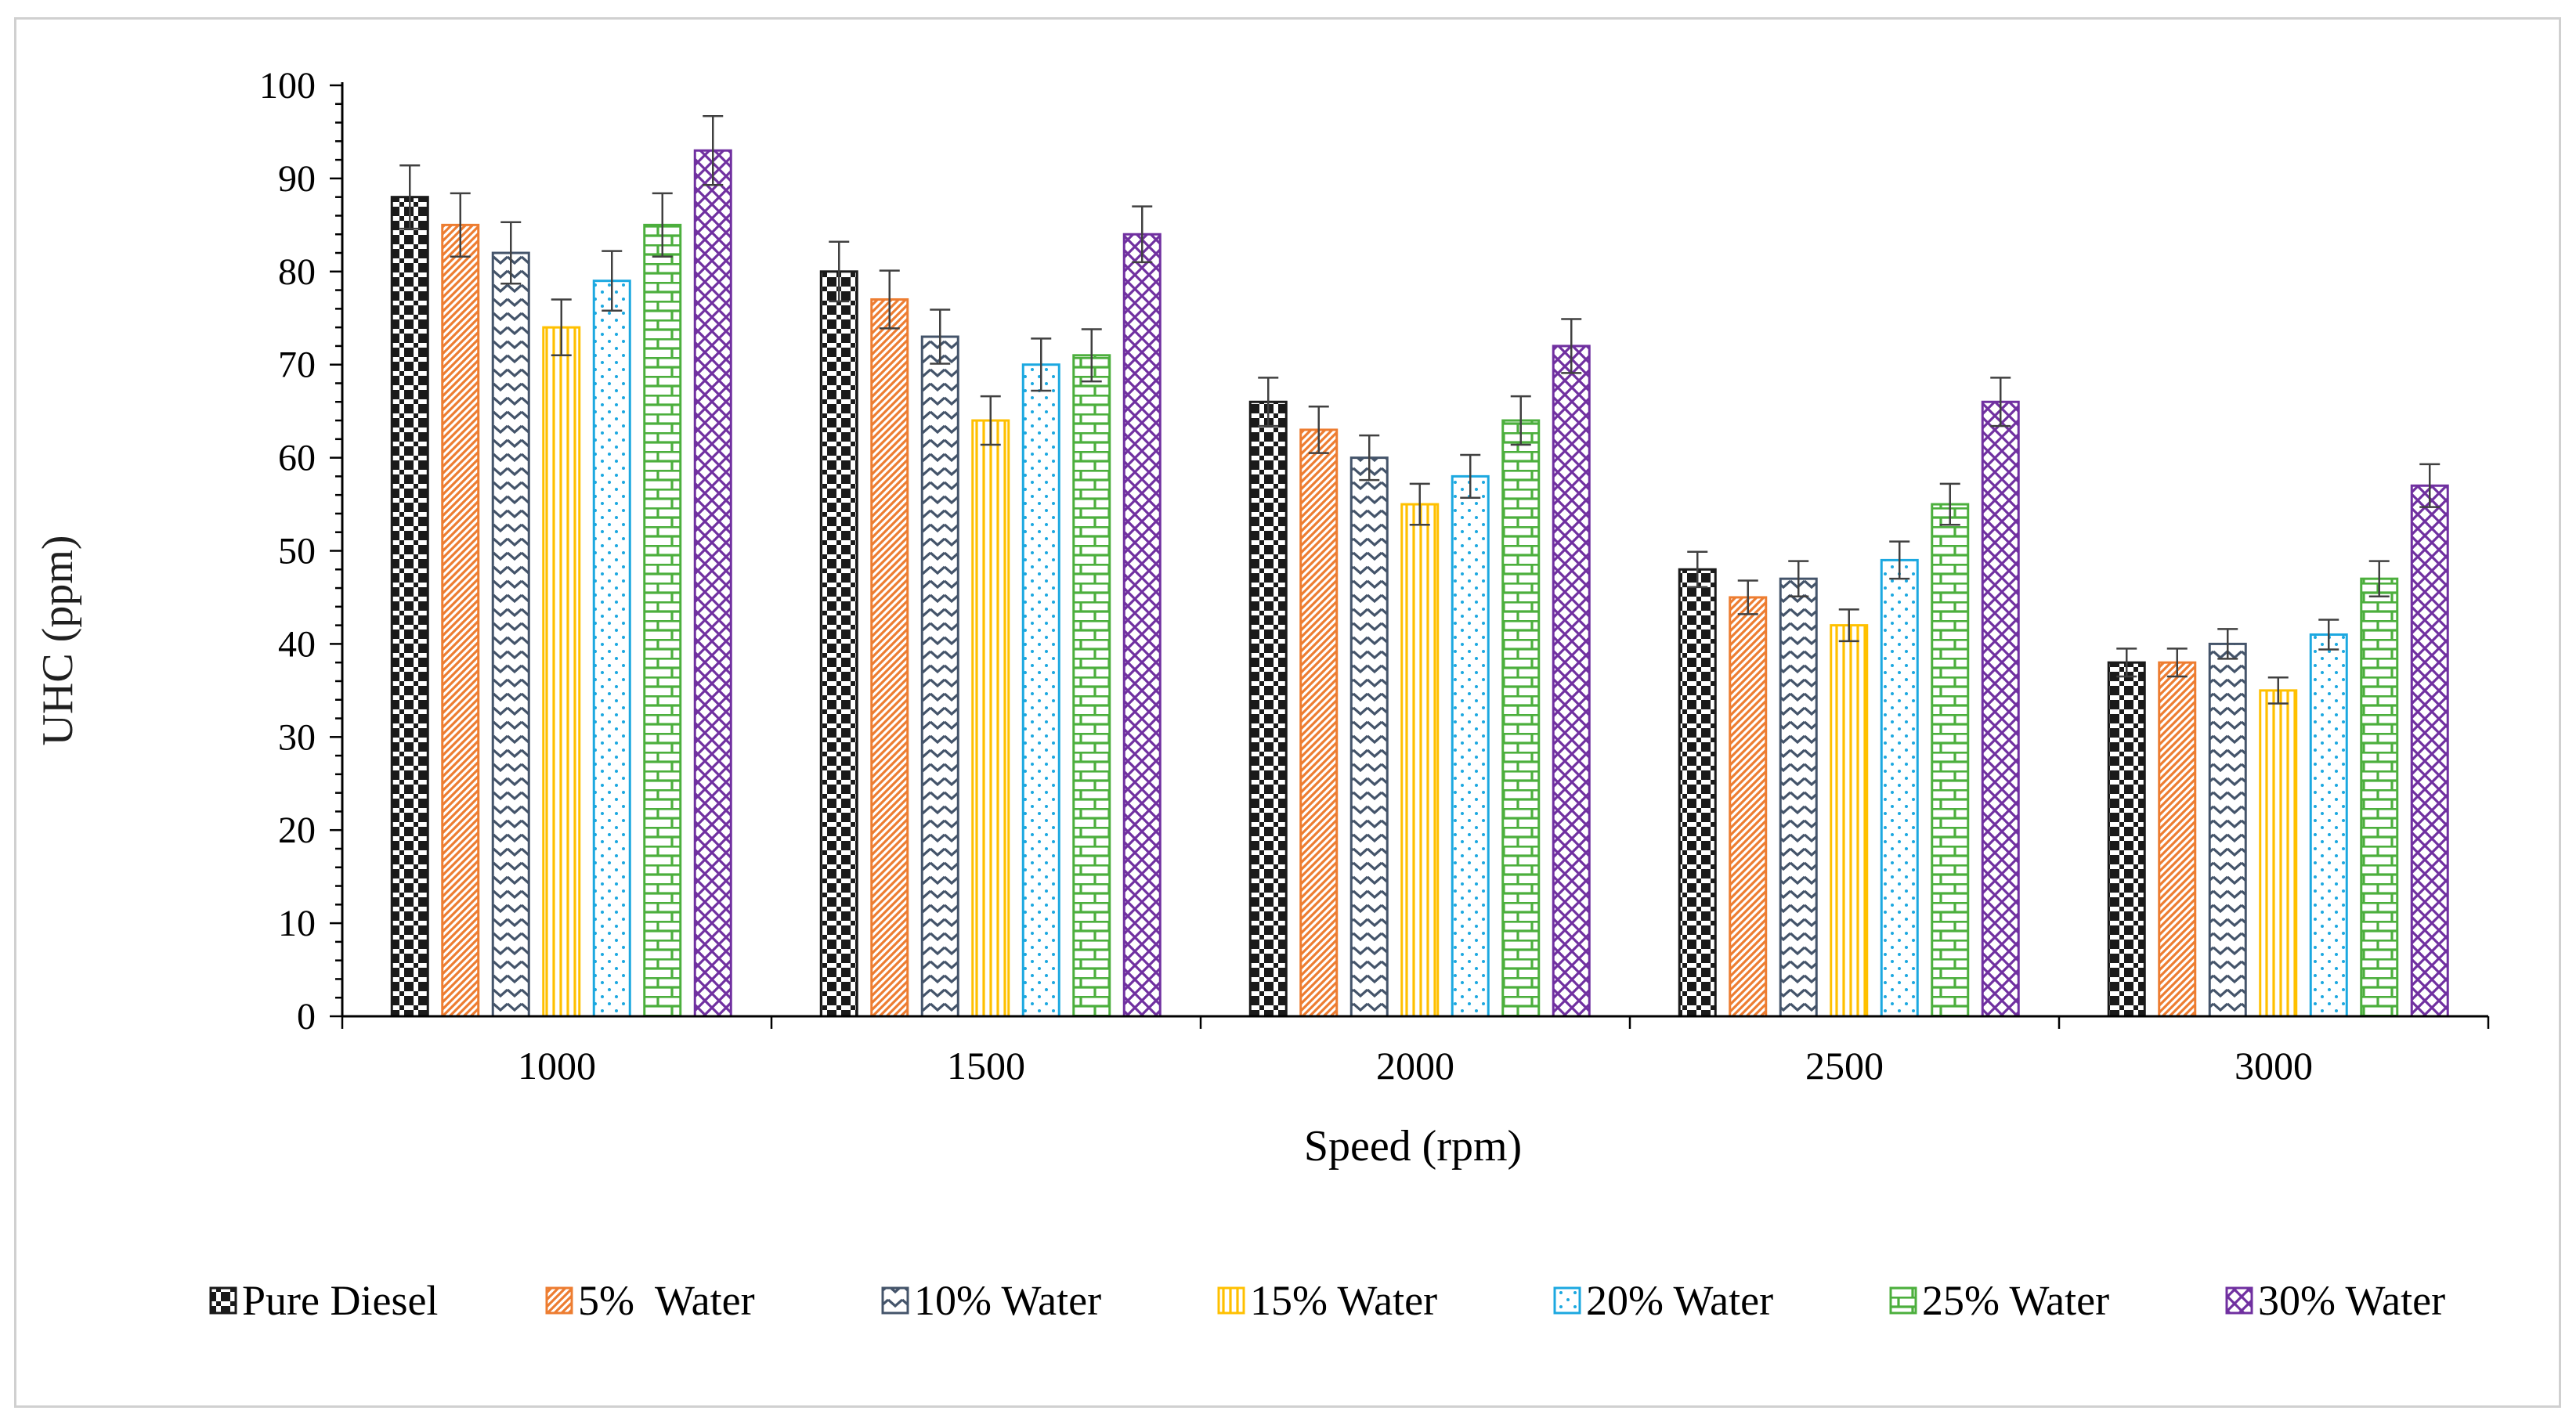  What do you see at coordinates (297, 551) in the screenshot?
I see `y-tick-label: 50` at bounding box center [297, 551].